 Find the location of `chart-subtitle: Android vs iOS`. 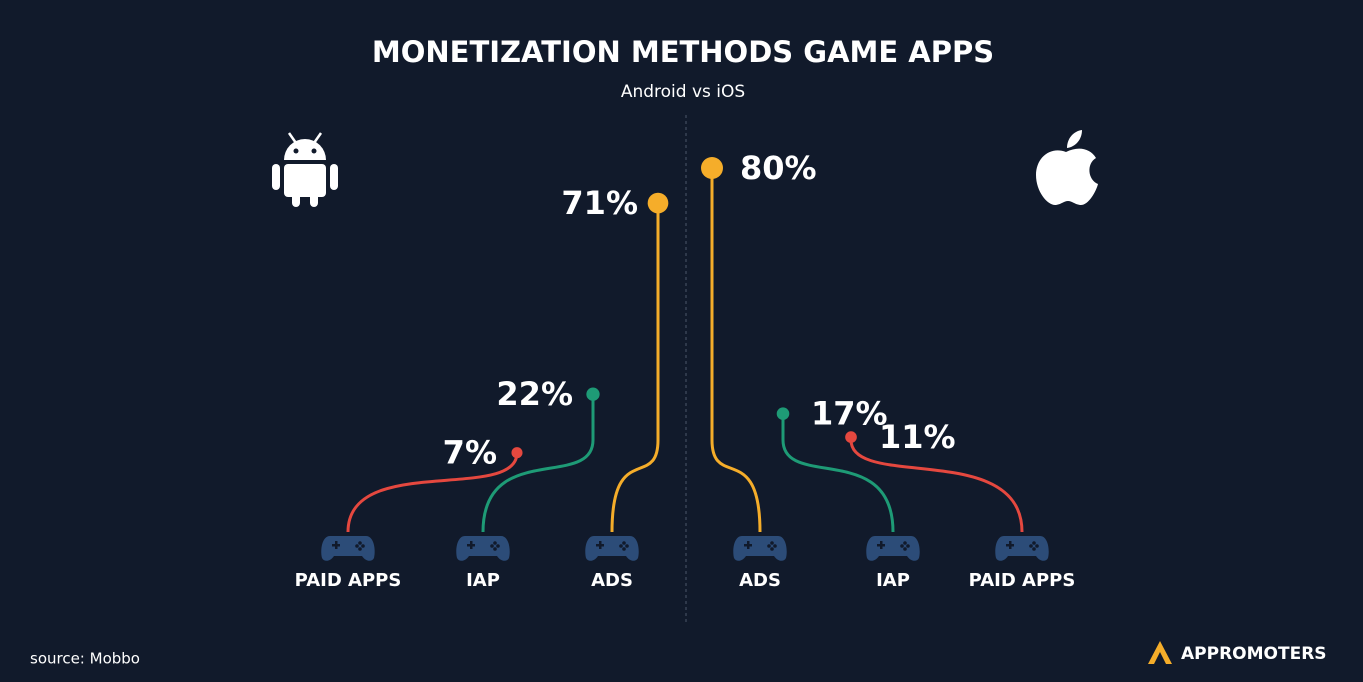

chart-subtitle: Android vs iOS is located at coordinates (683, 92).